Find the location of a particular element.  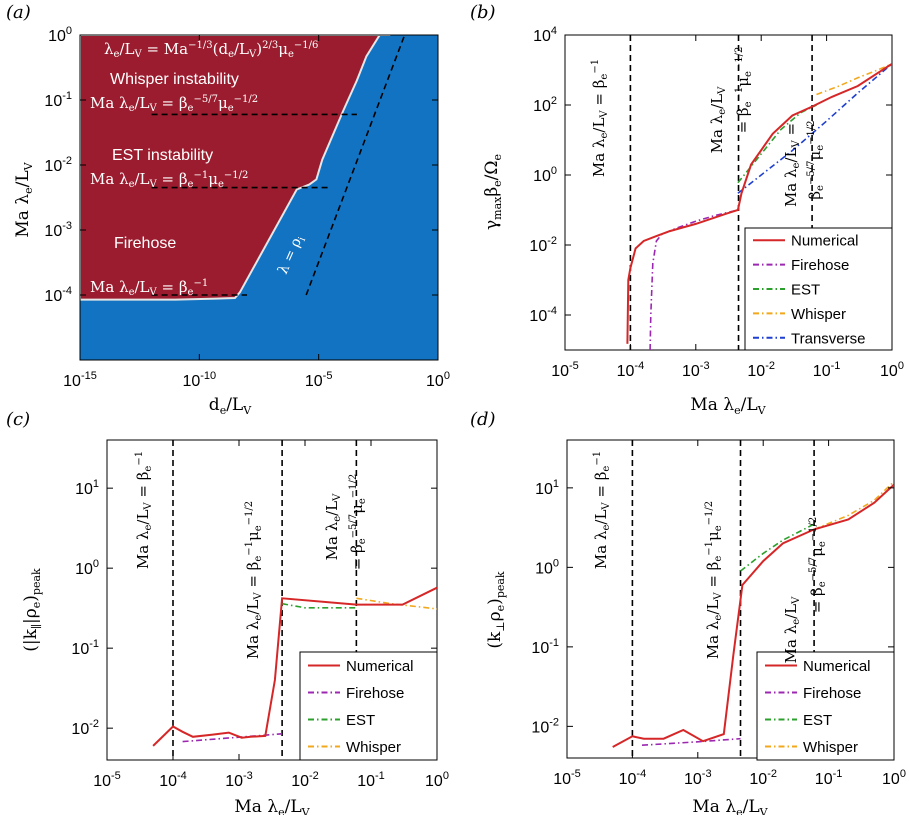

y-axis-label-d: (k⊥ρe)peak is located at coordinates (496, 610).